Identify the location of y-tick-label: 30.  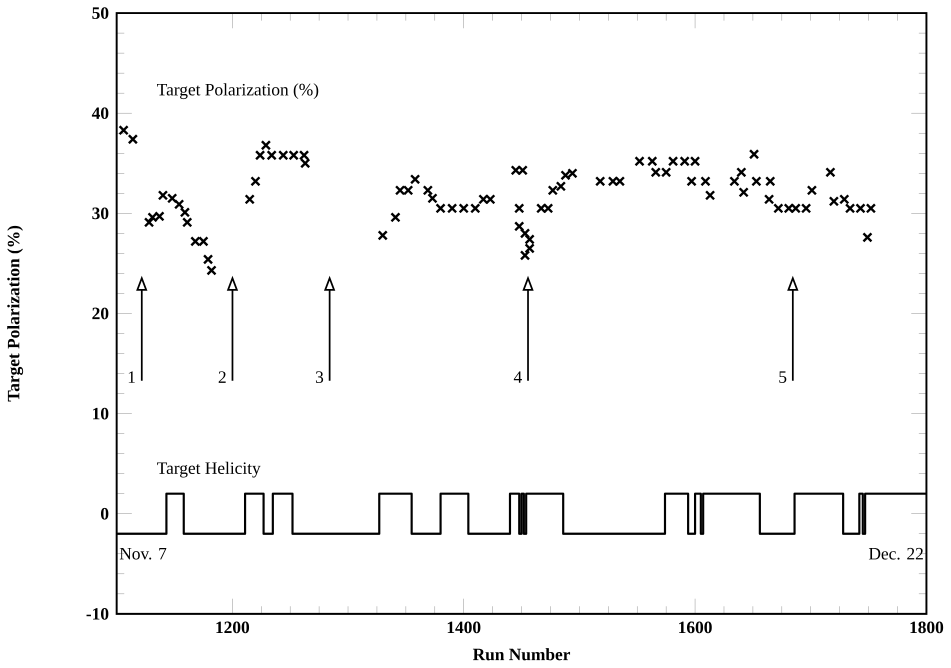
(100, 214).